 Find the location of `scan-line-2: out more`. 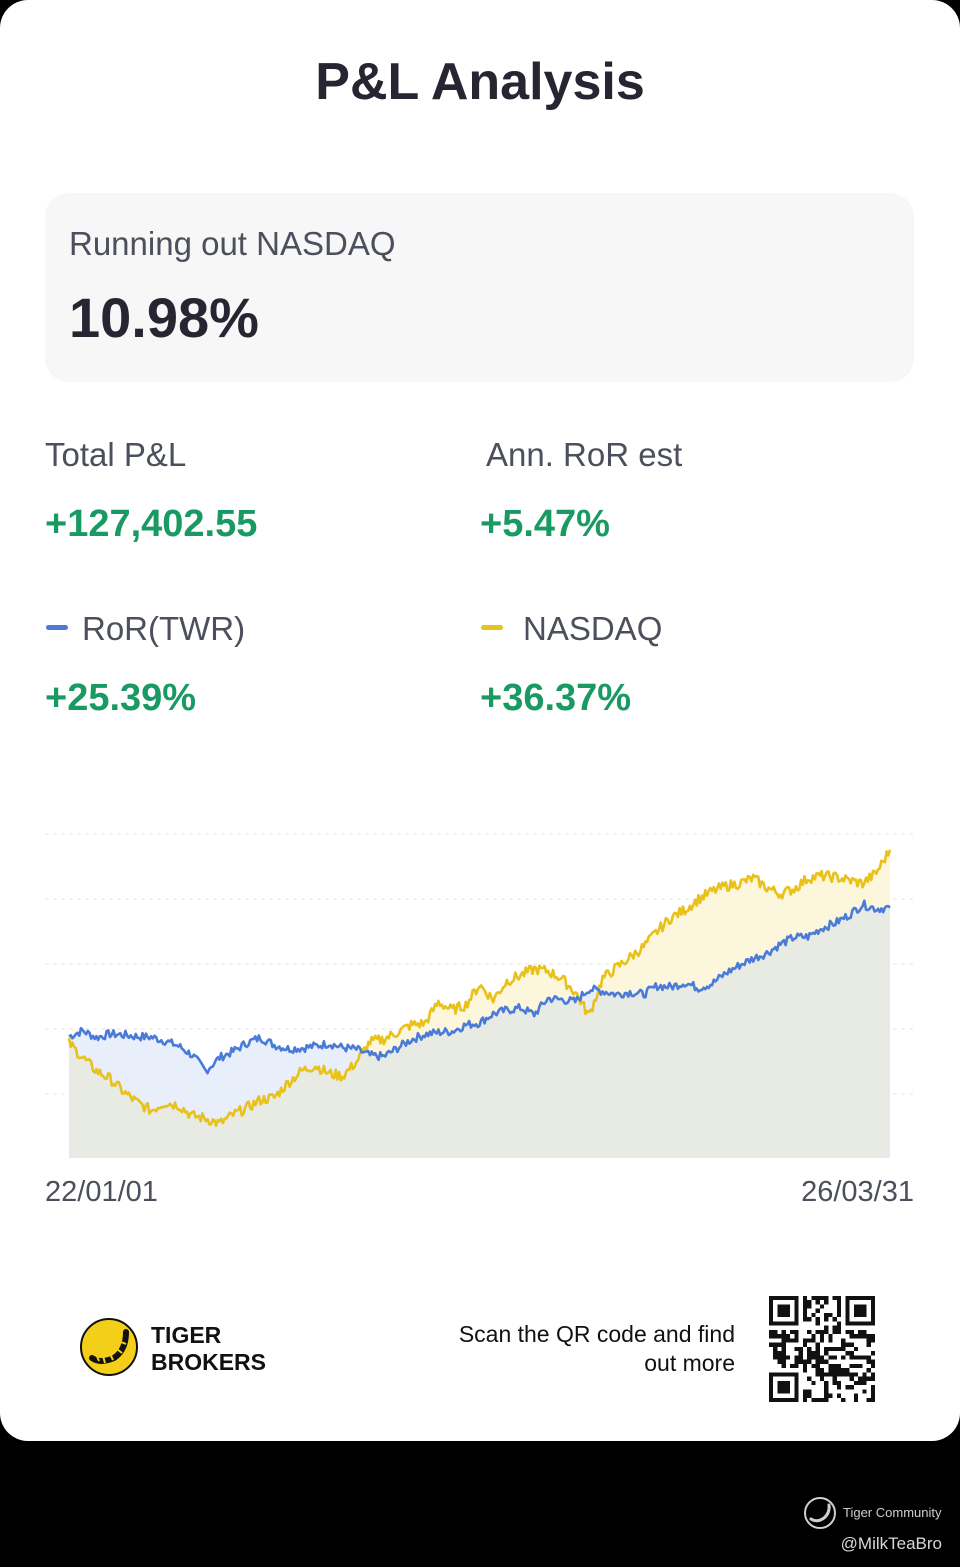

scan-line-2: out more is located at coordinates (689, 1363).